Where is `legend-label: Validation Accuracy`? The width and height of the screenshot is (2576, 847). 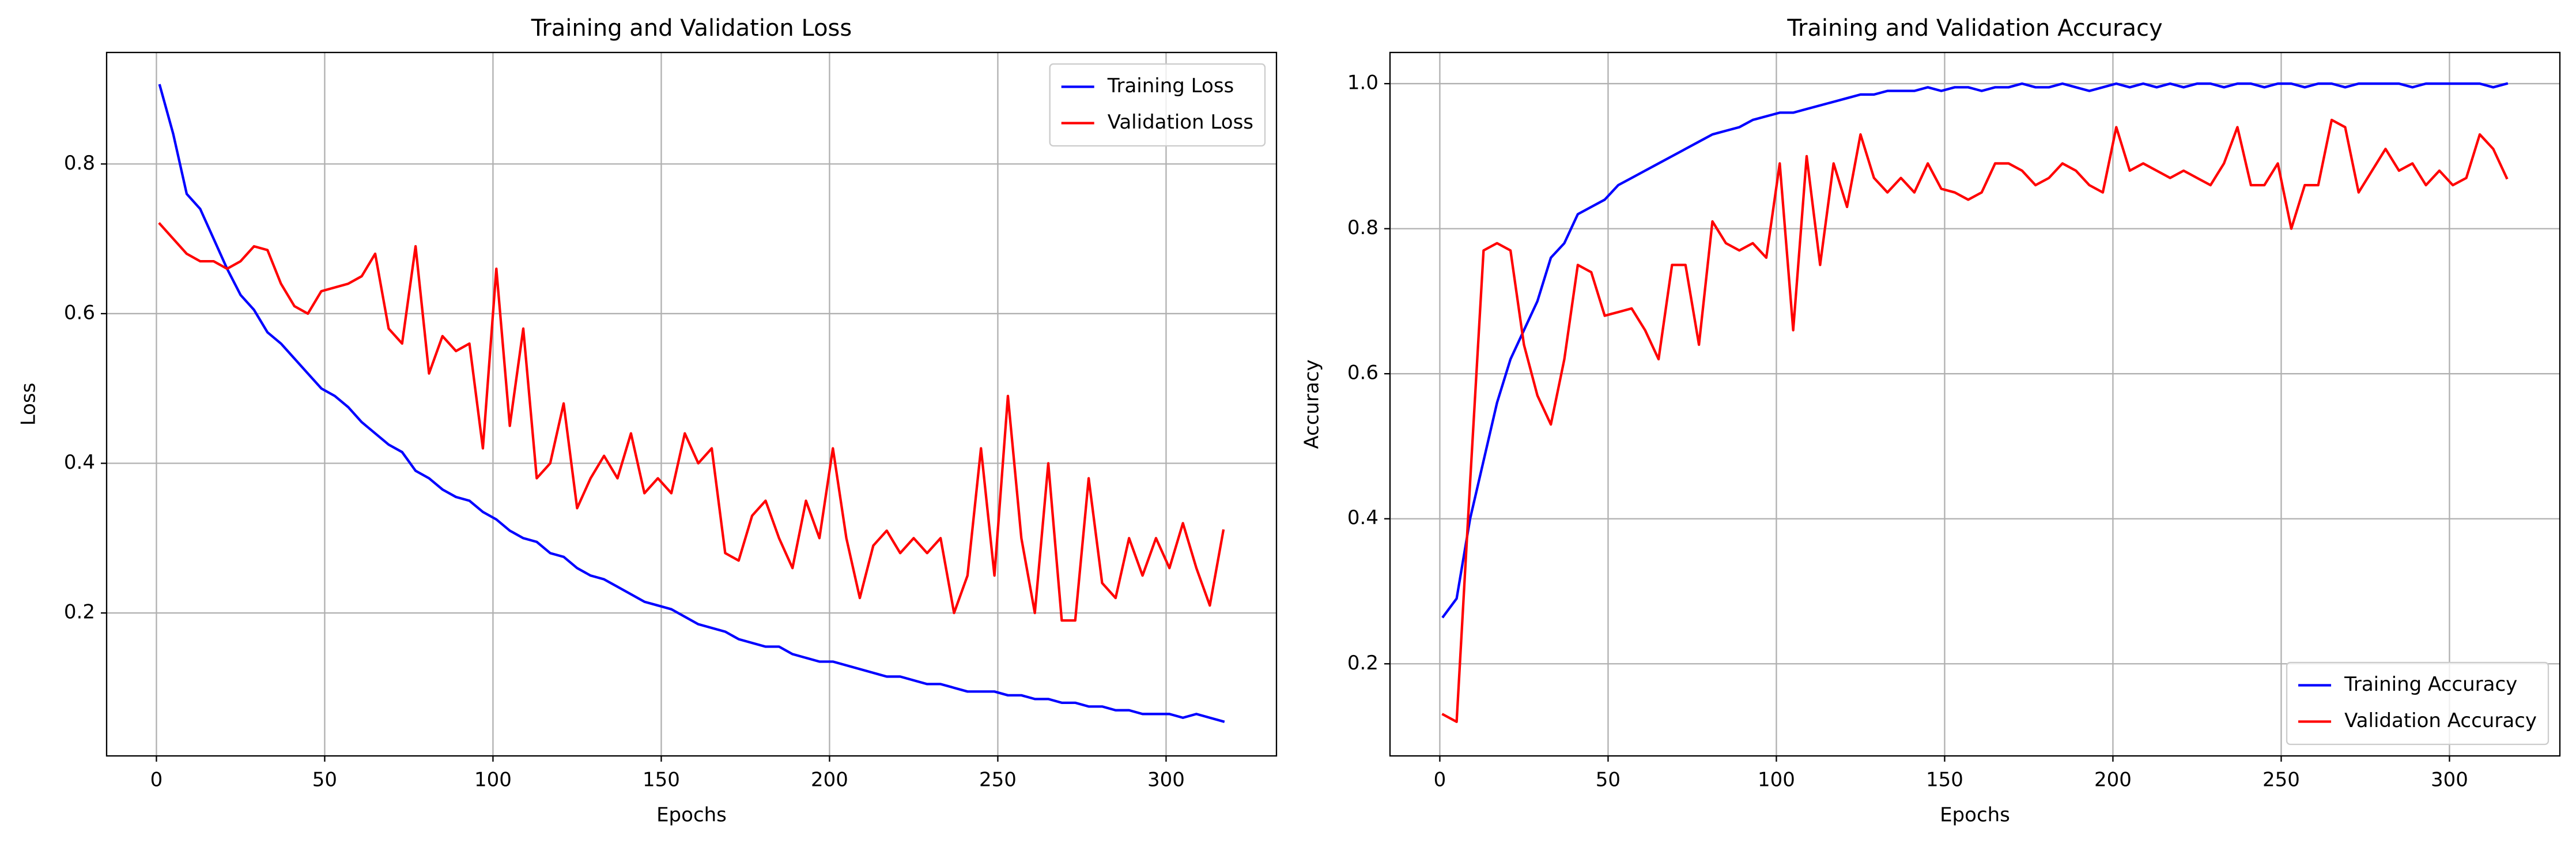
legend-label: Validation Accuracy is located at coordinates (2440, 720).